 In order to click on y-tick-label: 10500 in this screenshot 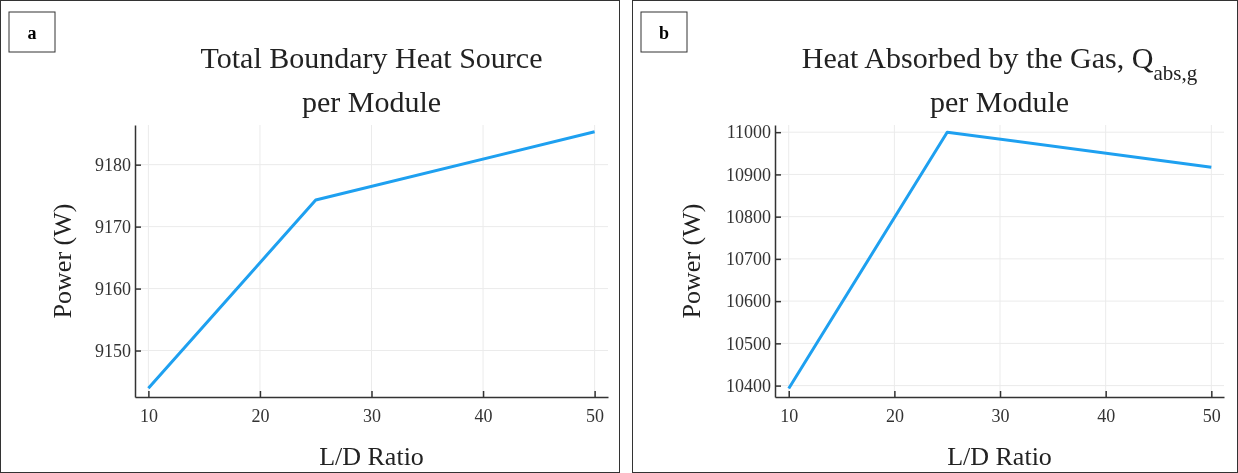, I will do `click(748, 343)`.